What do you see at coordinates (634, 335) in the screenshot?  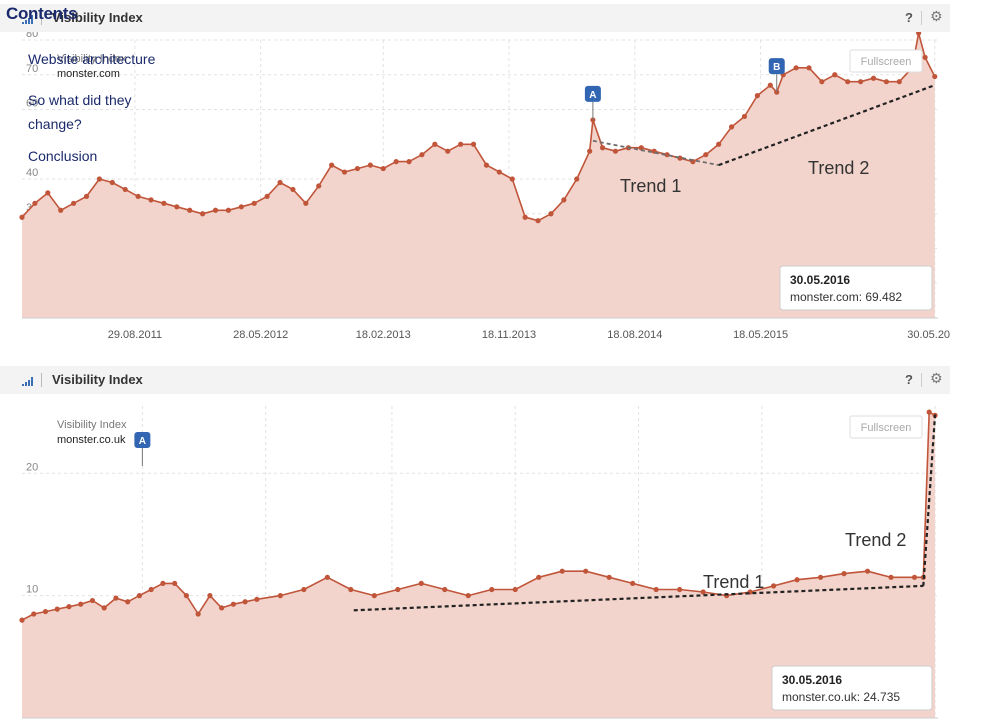 I see `x-tick-label: 18.08.2014` at bounding box center [634, 335].